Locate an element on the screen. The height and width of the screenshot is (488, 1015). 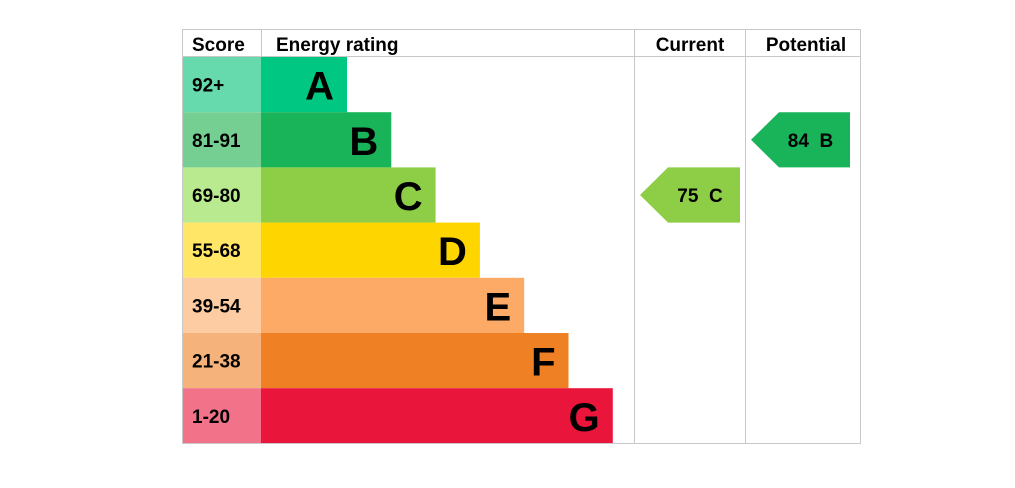
score-cell-b is located at coordinates (221, 140).